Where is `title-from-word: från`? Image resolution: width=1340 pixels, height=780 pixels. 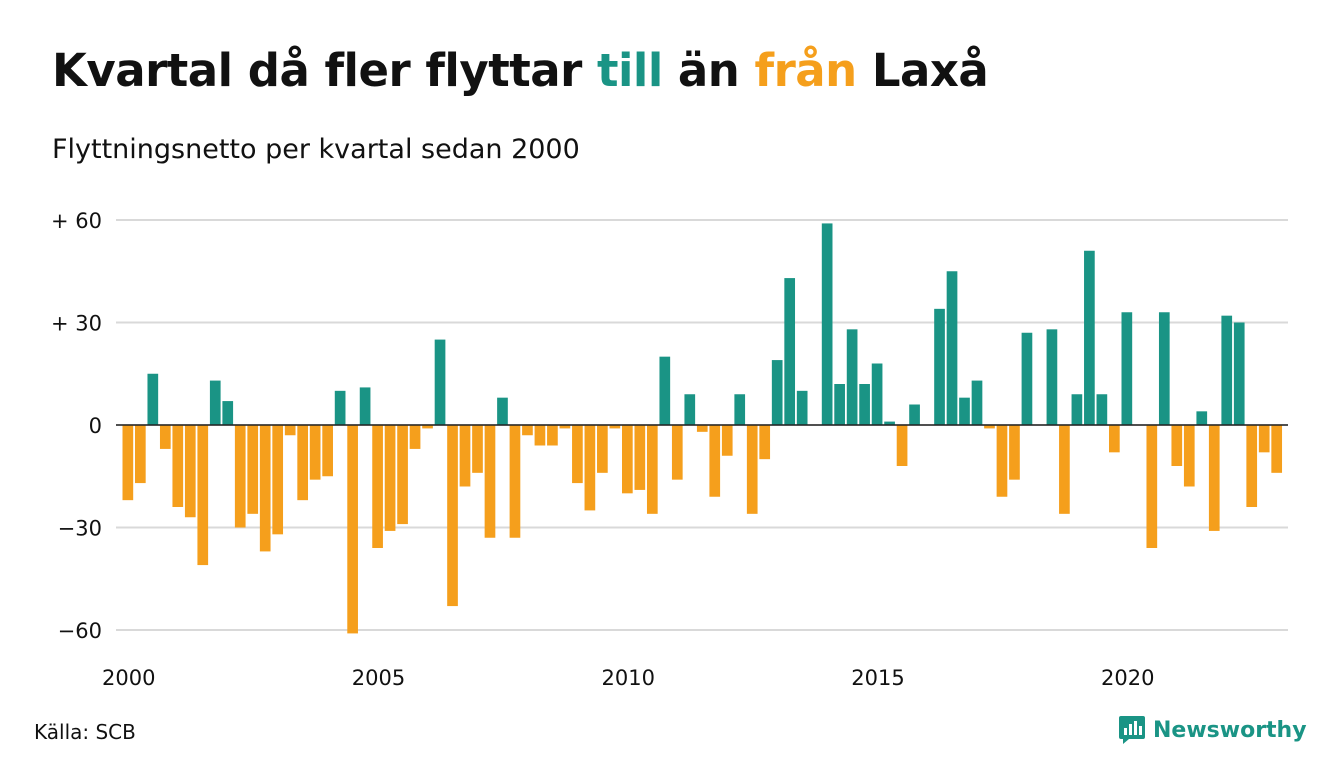 title-from-word: från is located at coordinates (806, 70).